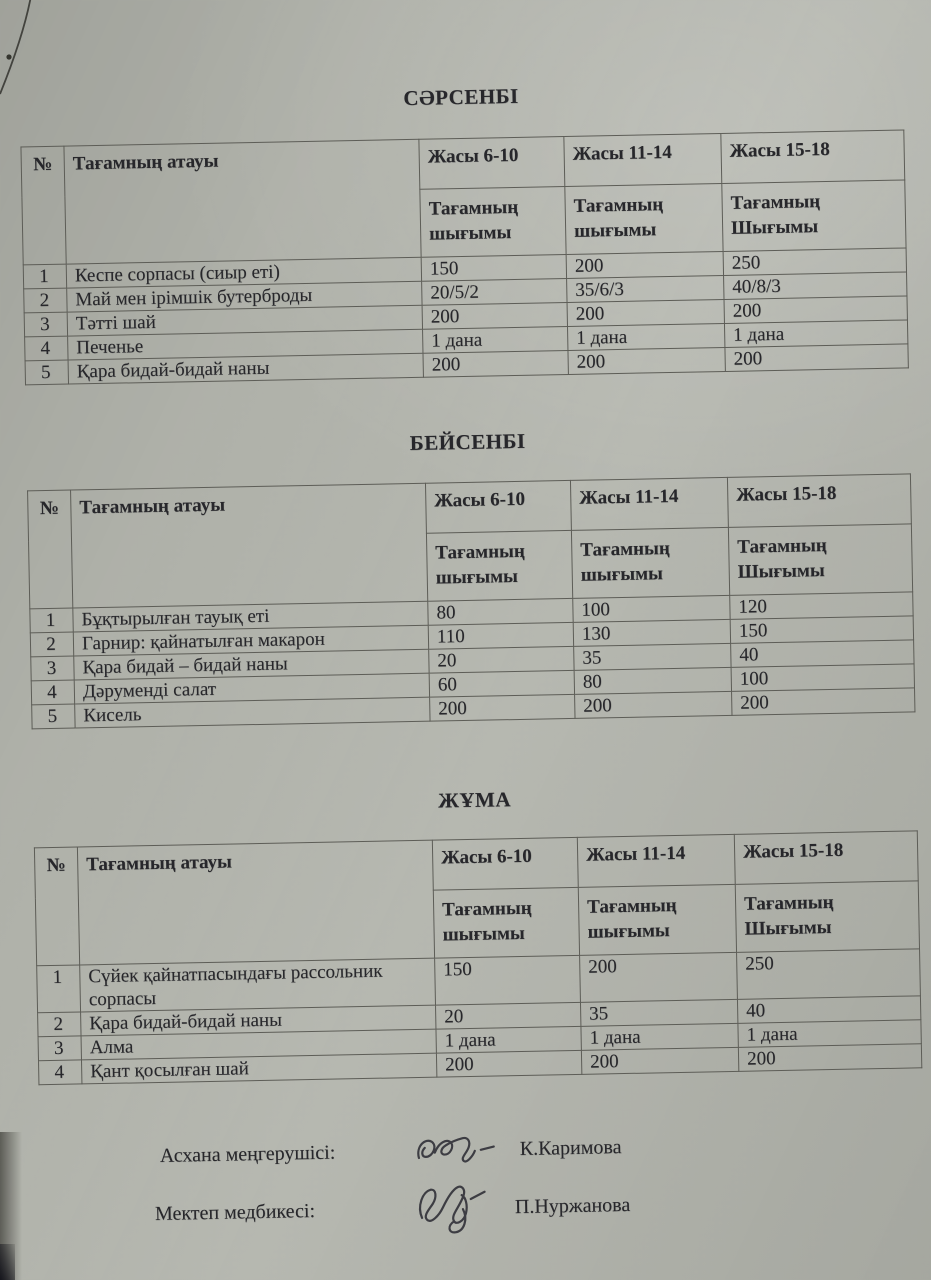 This screenshot has width=931, height=1280. What do you see at coordinates (570, 1147) in the screenshot?
I see `signature-name: К.Каримова` at bounding box center [570, 1147].